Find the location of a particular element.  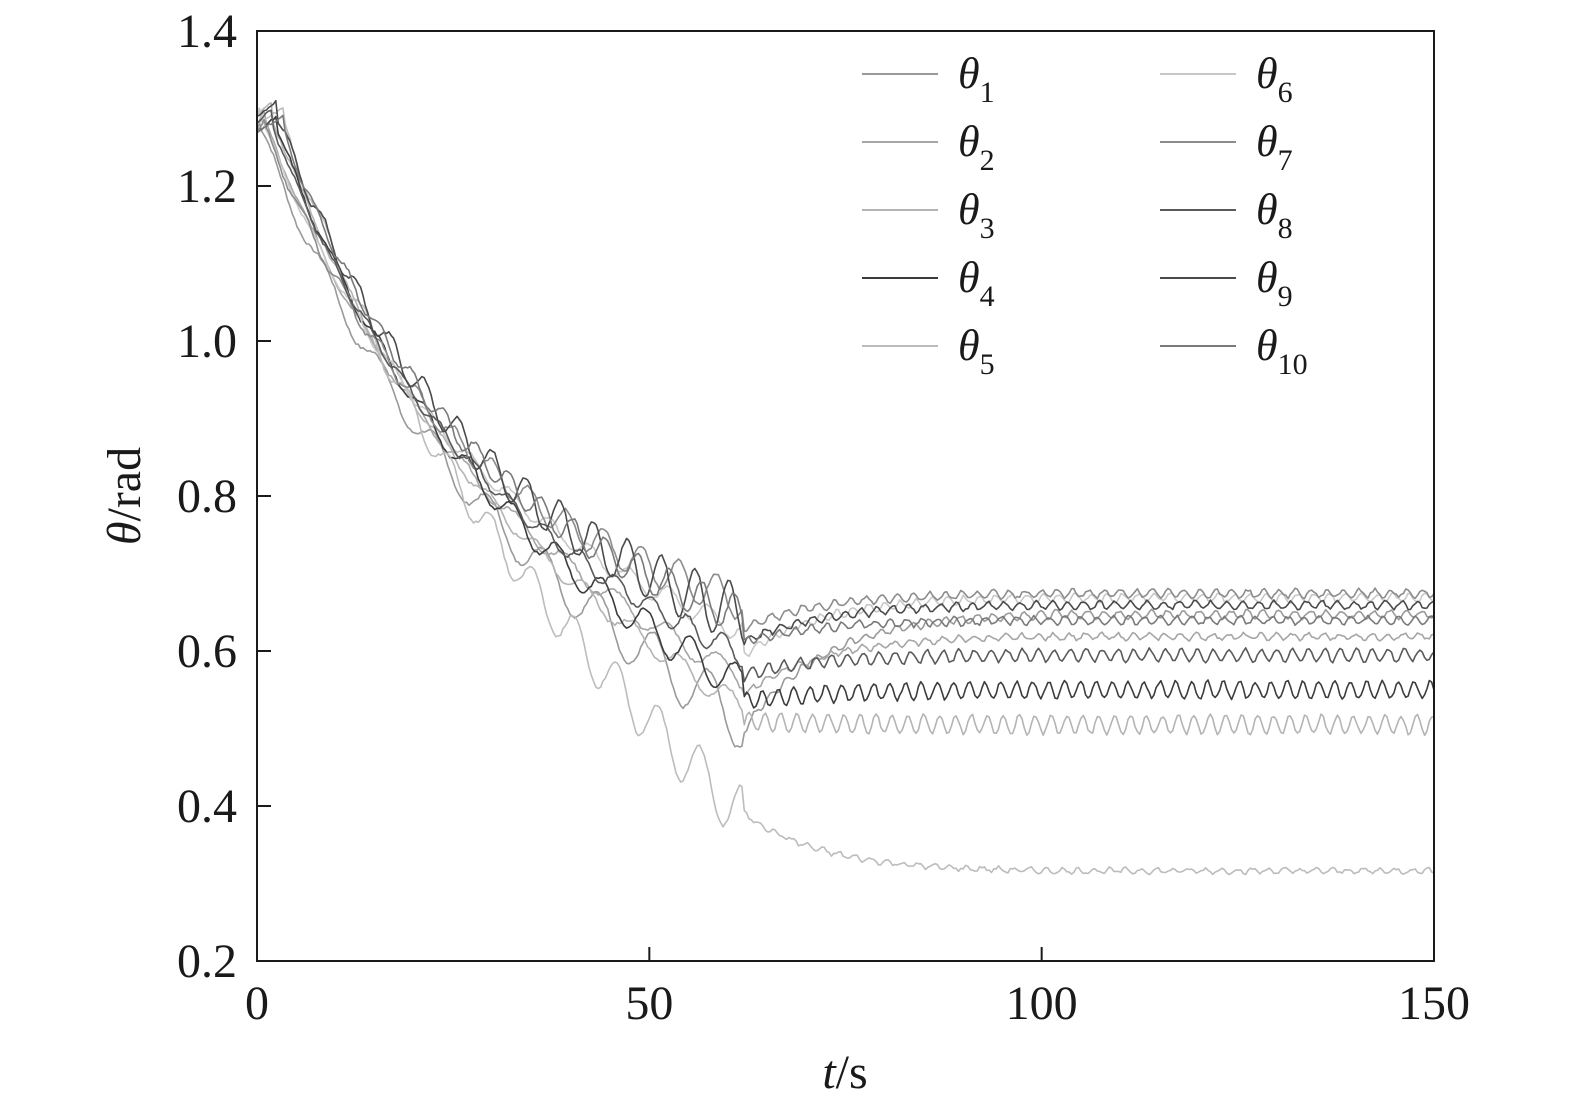

legend-label: θ6 is located at coordinates (1274, 79).